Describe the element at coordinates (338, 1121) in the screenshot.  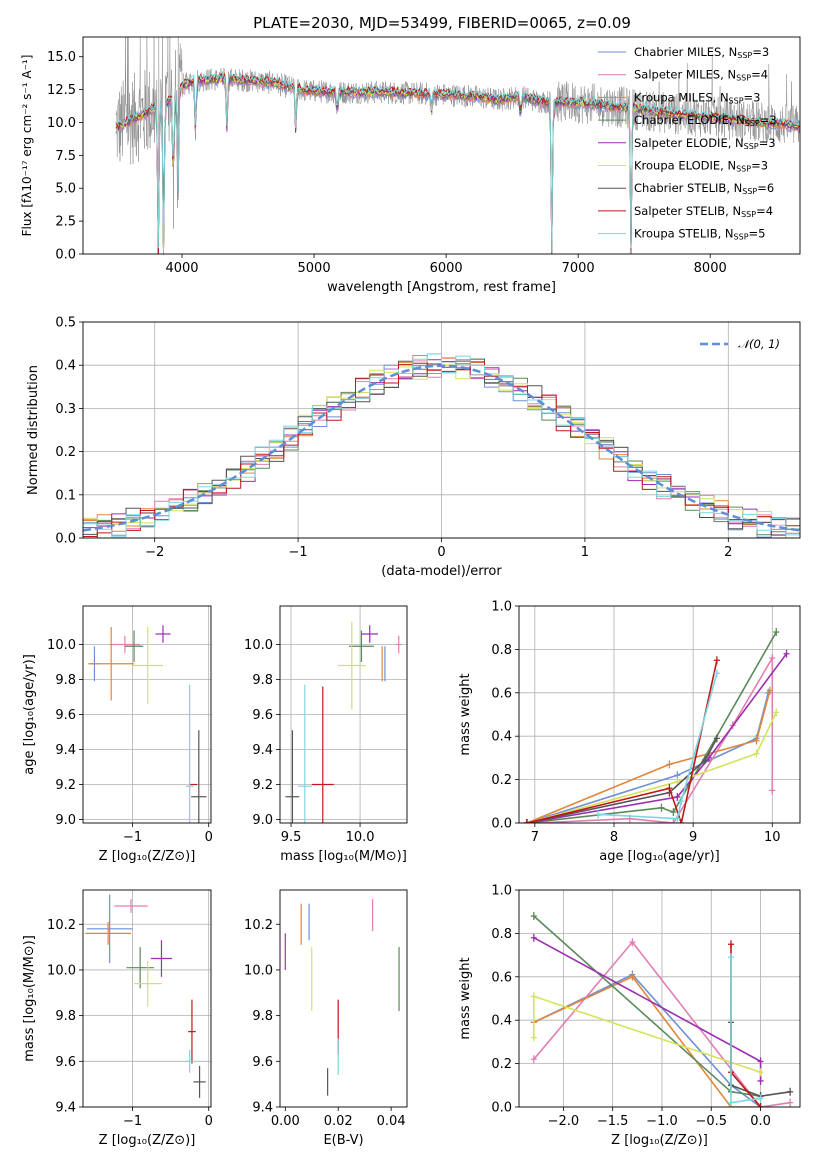
I see `x-tick-label: 0.02` at that location.